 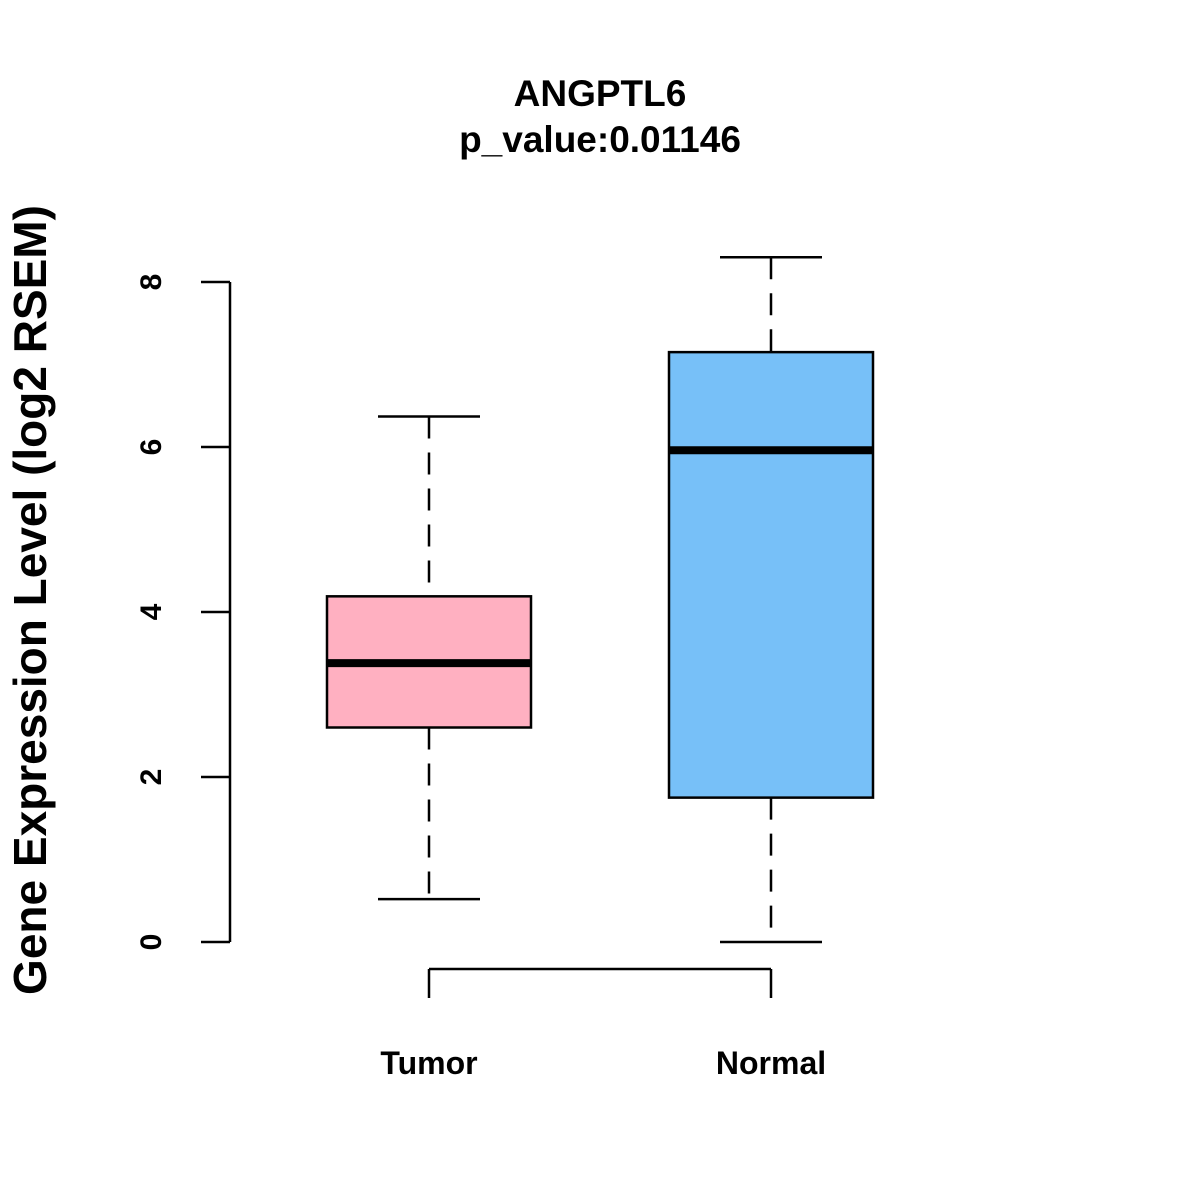 I want to click on y-tick-label-0: 0, so click(x=151, y=942).